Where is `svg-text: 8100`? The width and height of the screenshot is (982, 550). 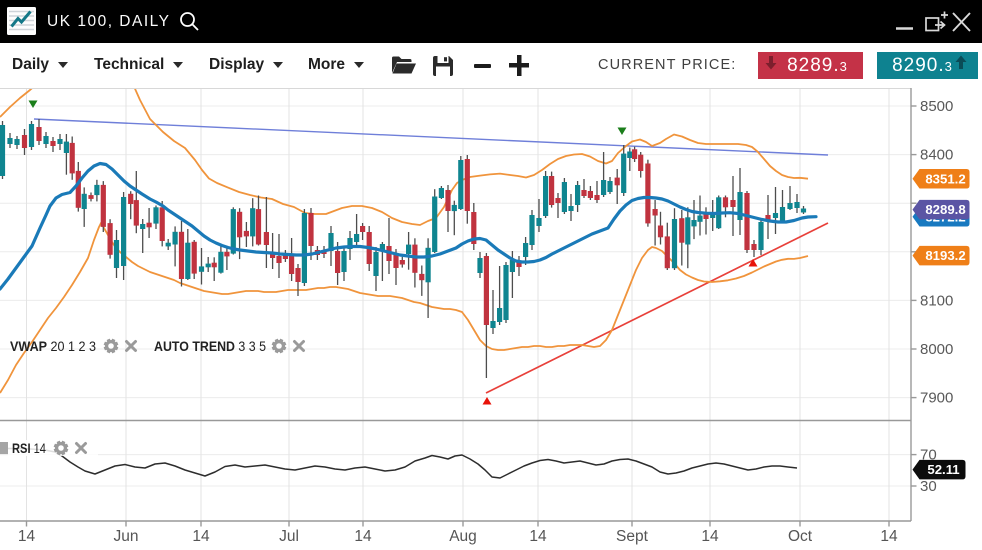 svg-text: 8100 is located at coordinates (936, 300).